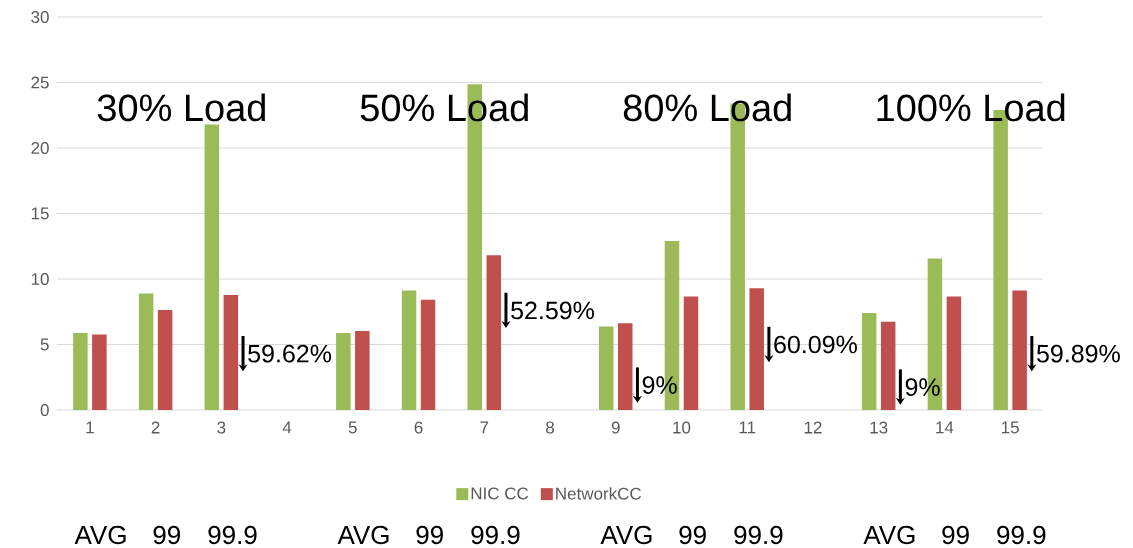  What do you see at coordinates (552, 310) in the screenshot?
I see `annotation: 52.59%` at bounding box center [552, 310].